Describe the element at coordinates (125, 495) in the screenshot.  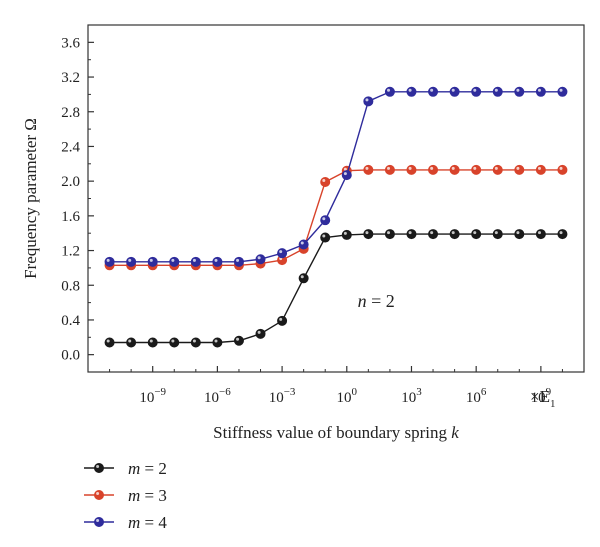
I see `legend: m = 2 m = 3 m = 4` at that location.